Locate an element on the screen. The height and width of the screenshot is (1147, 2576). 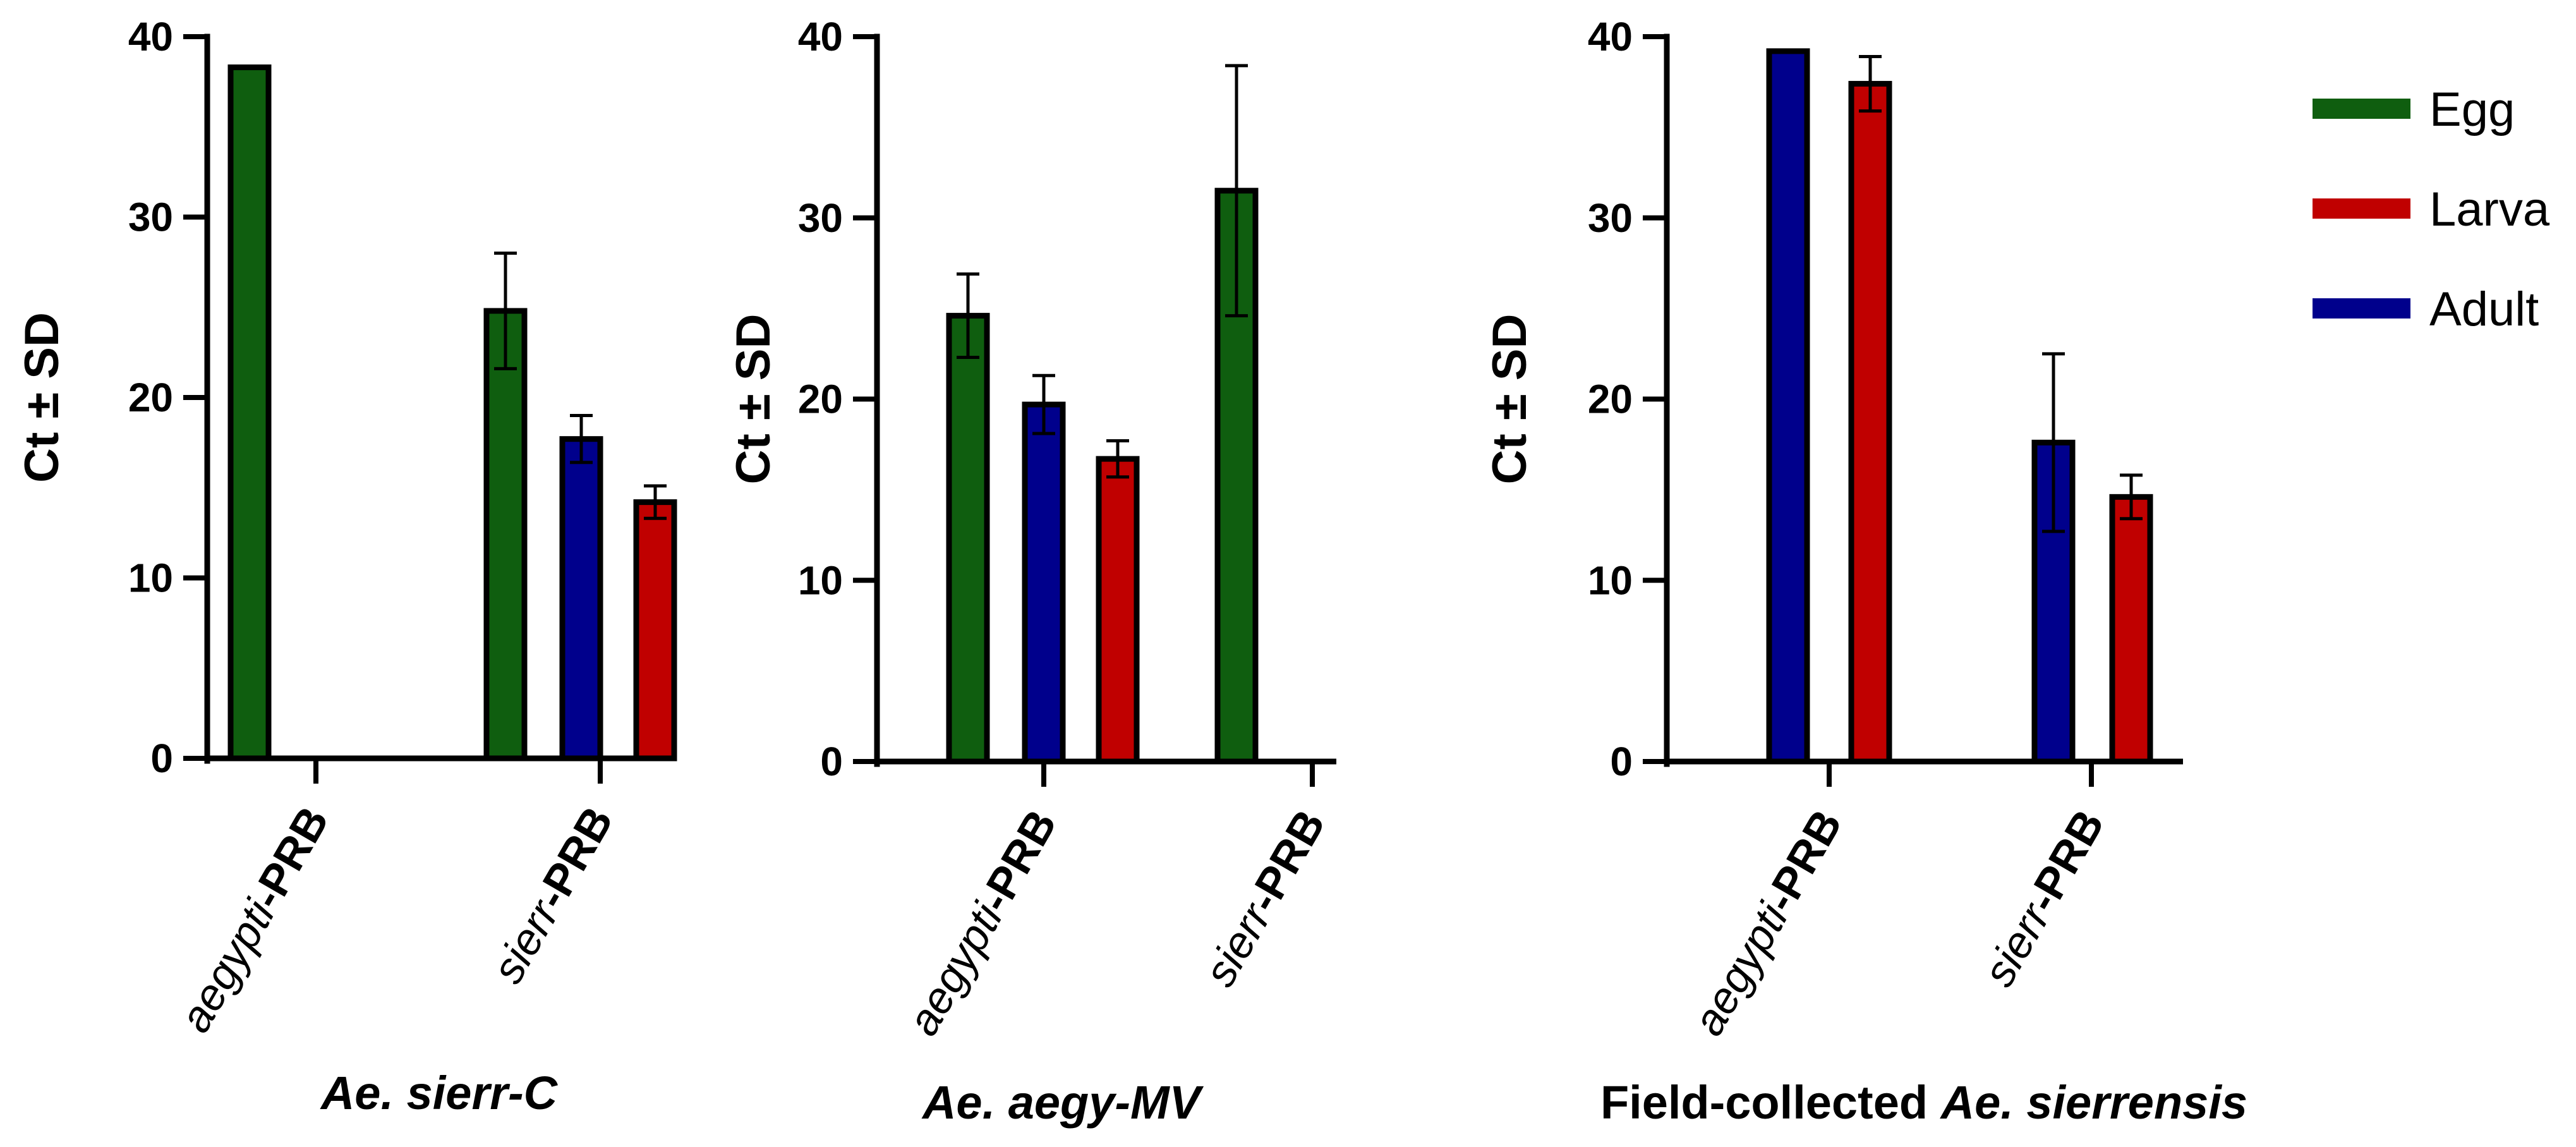
panel-title: Ae. sierr-C is located at coordinates (439, 1093).